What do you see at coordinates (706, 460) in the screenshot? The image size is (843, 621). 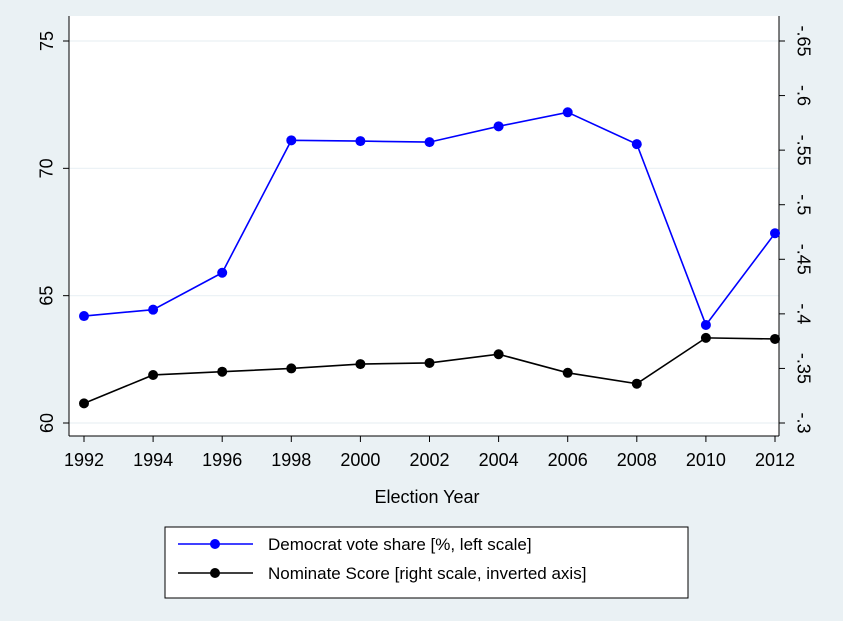 I see `x-axis-tick-label: 2010` at bounding box center [706, 460].